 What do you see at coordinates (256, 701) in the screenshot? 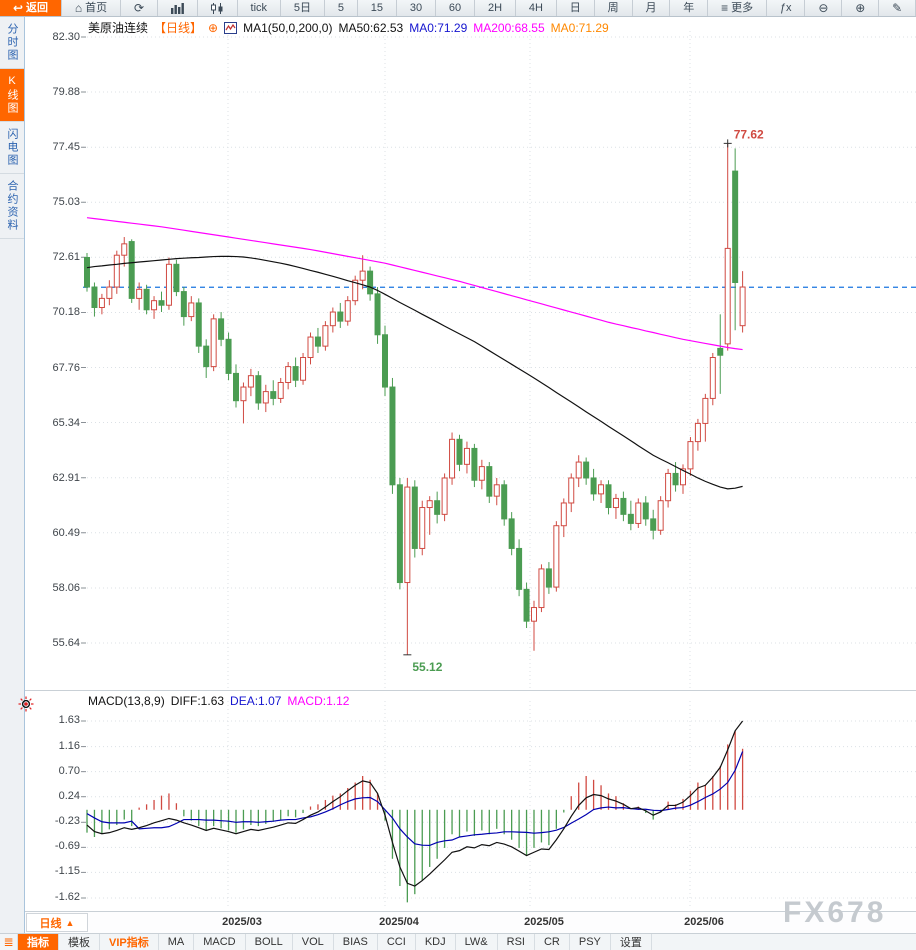
I see `macd-legend-item-1: DEA:1.07` at bounding box center [256, 701].